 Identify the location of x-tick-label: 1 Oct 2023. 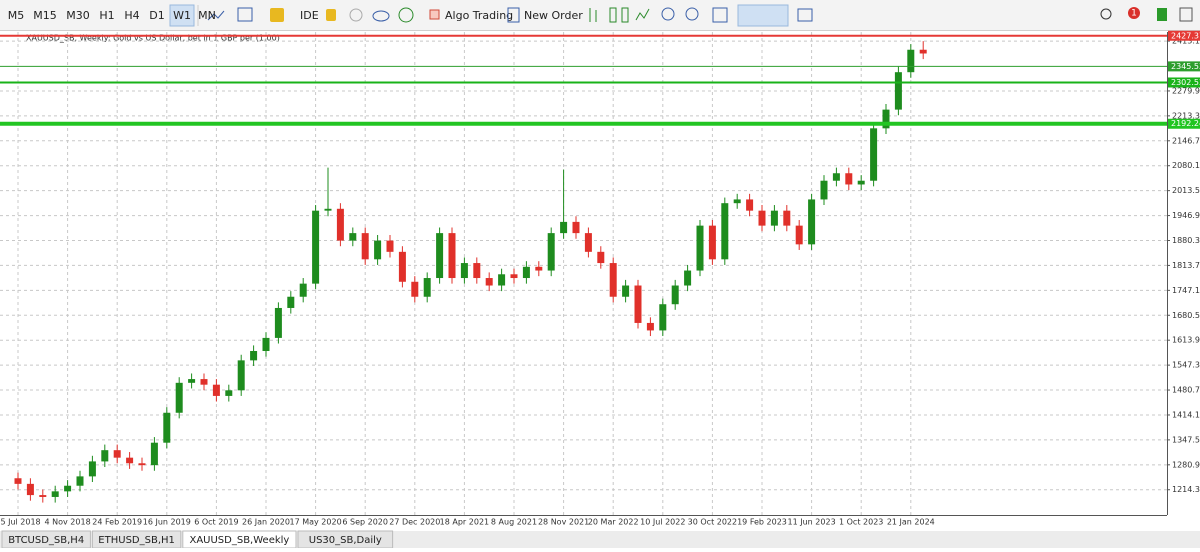
(861, 522).